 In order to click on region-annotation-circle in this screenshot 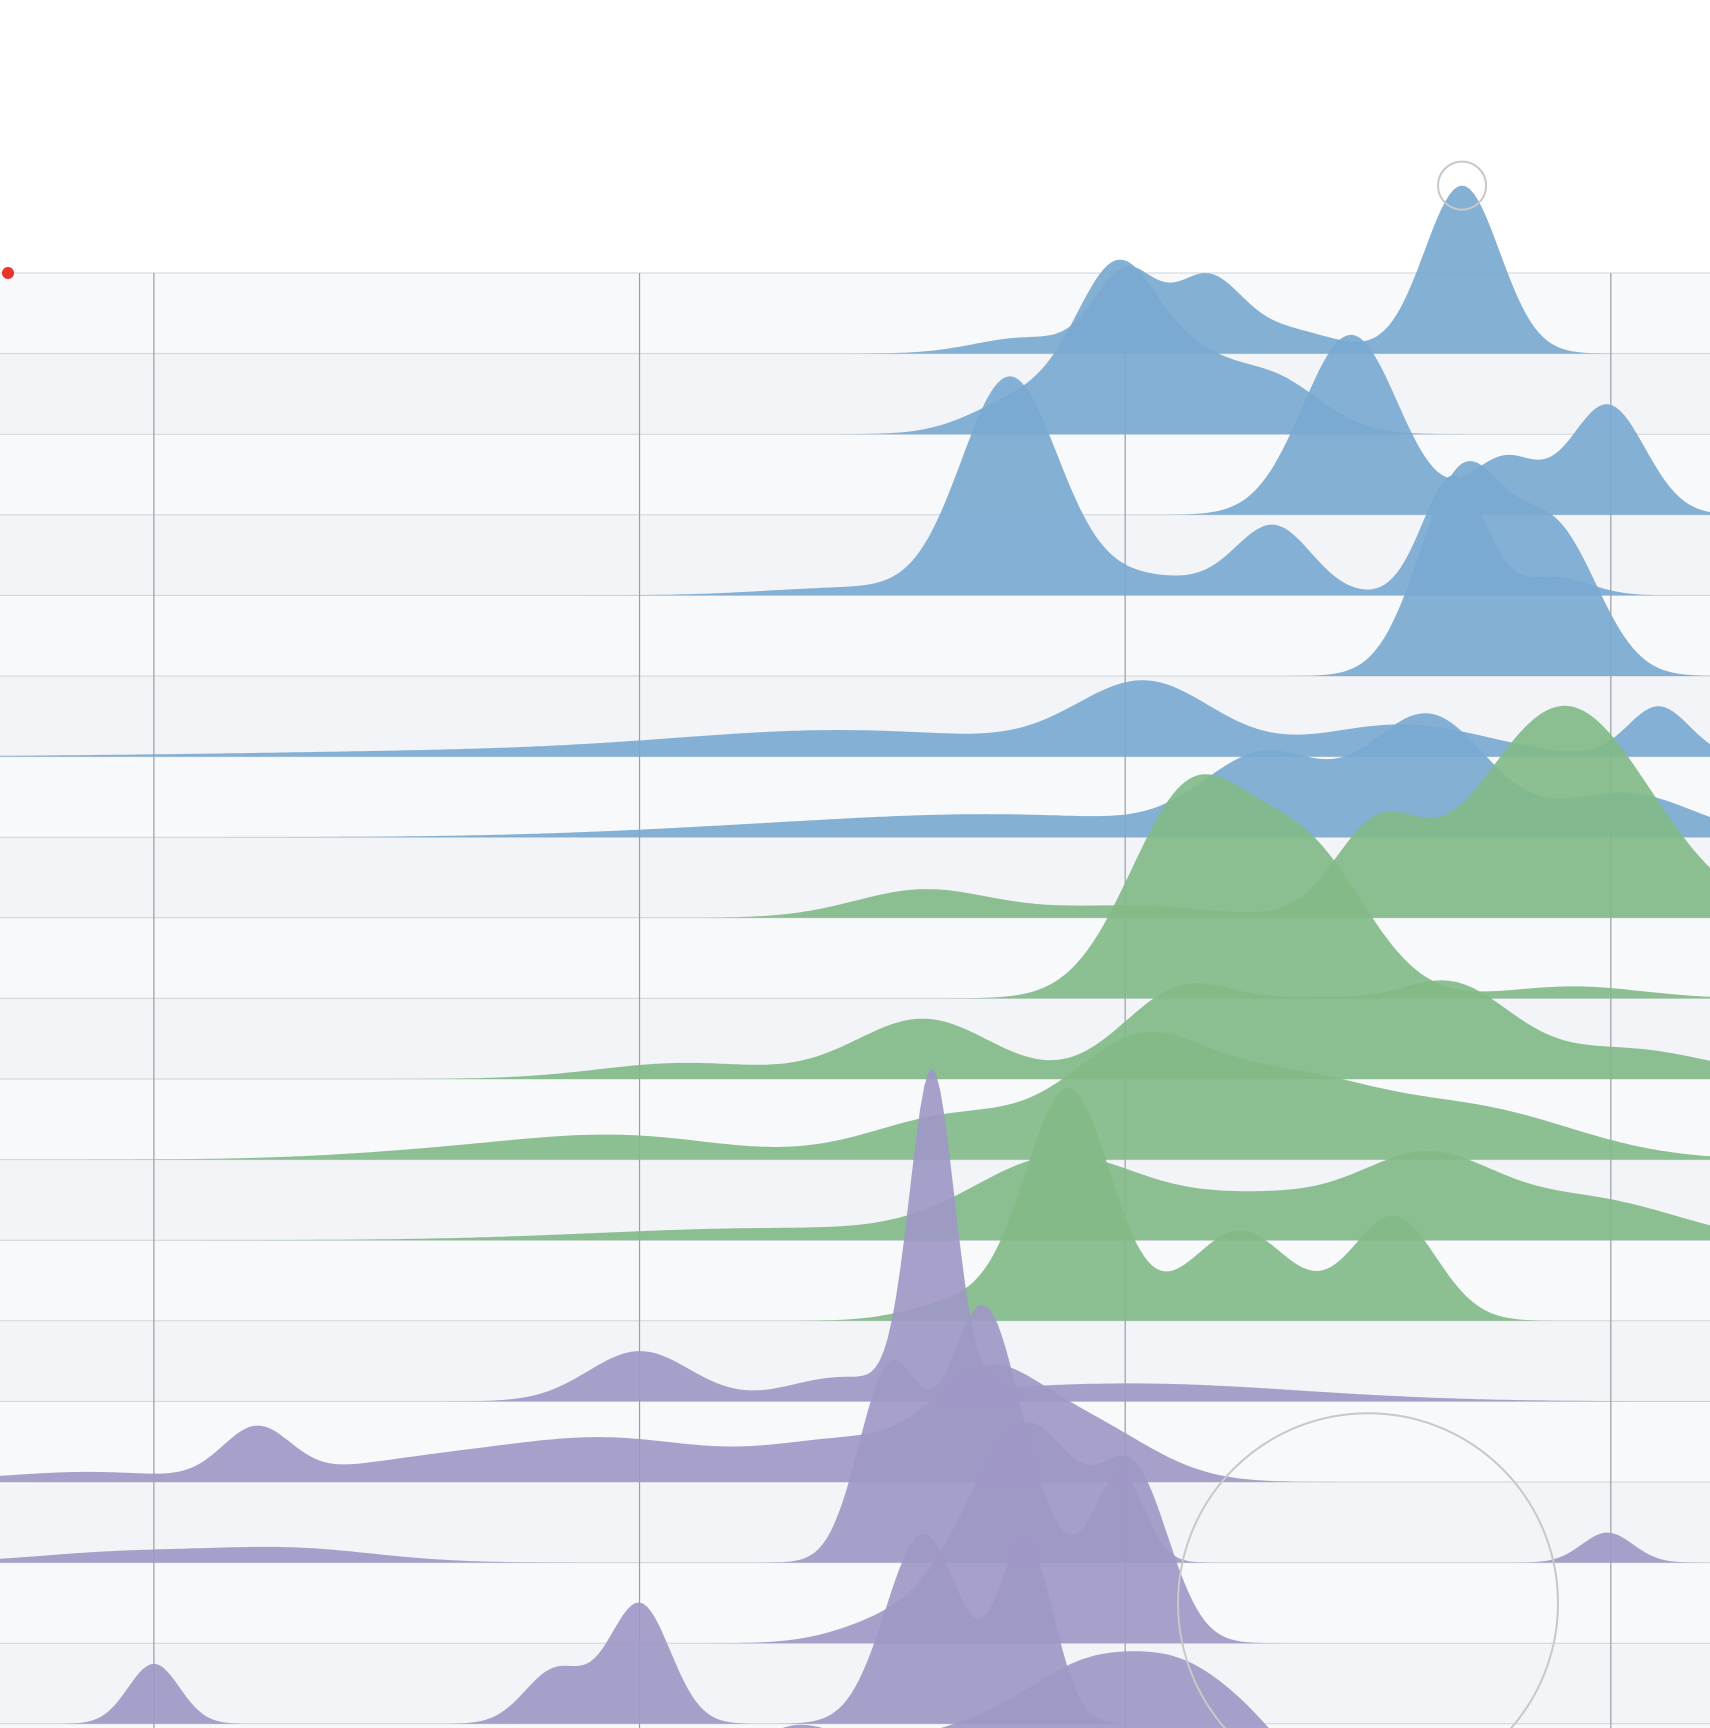, I will do `click(1368, 1570)`.